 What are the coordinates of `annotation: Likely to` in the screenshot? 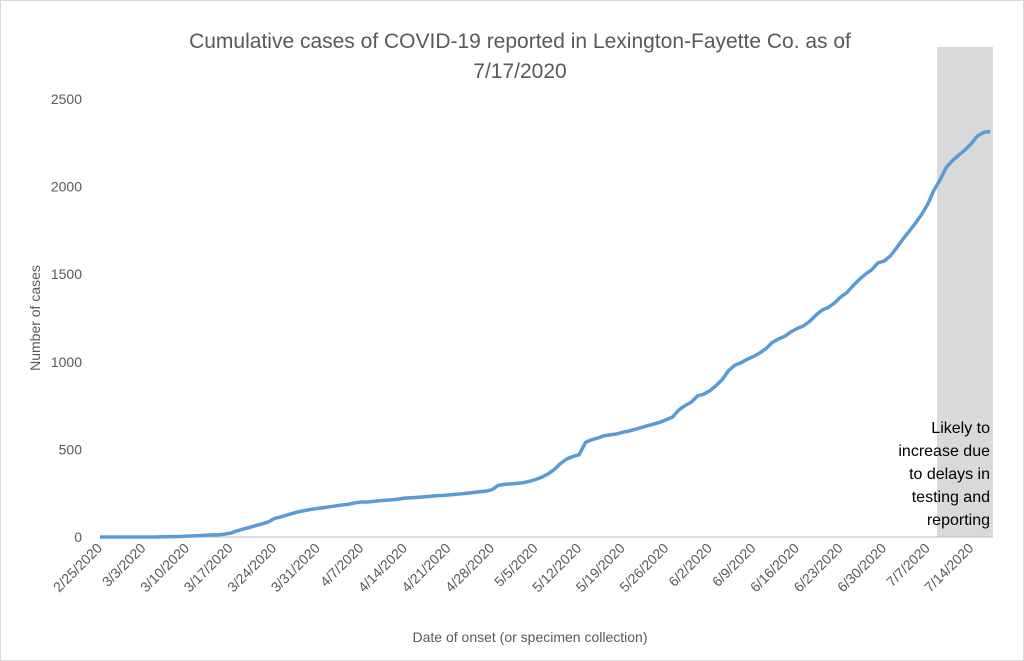 It's located at (960, 428).